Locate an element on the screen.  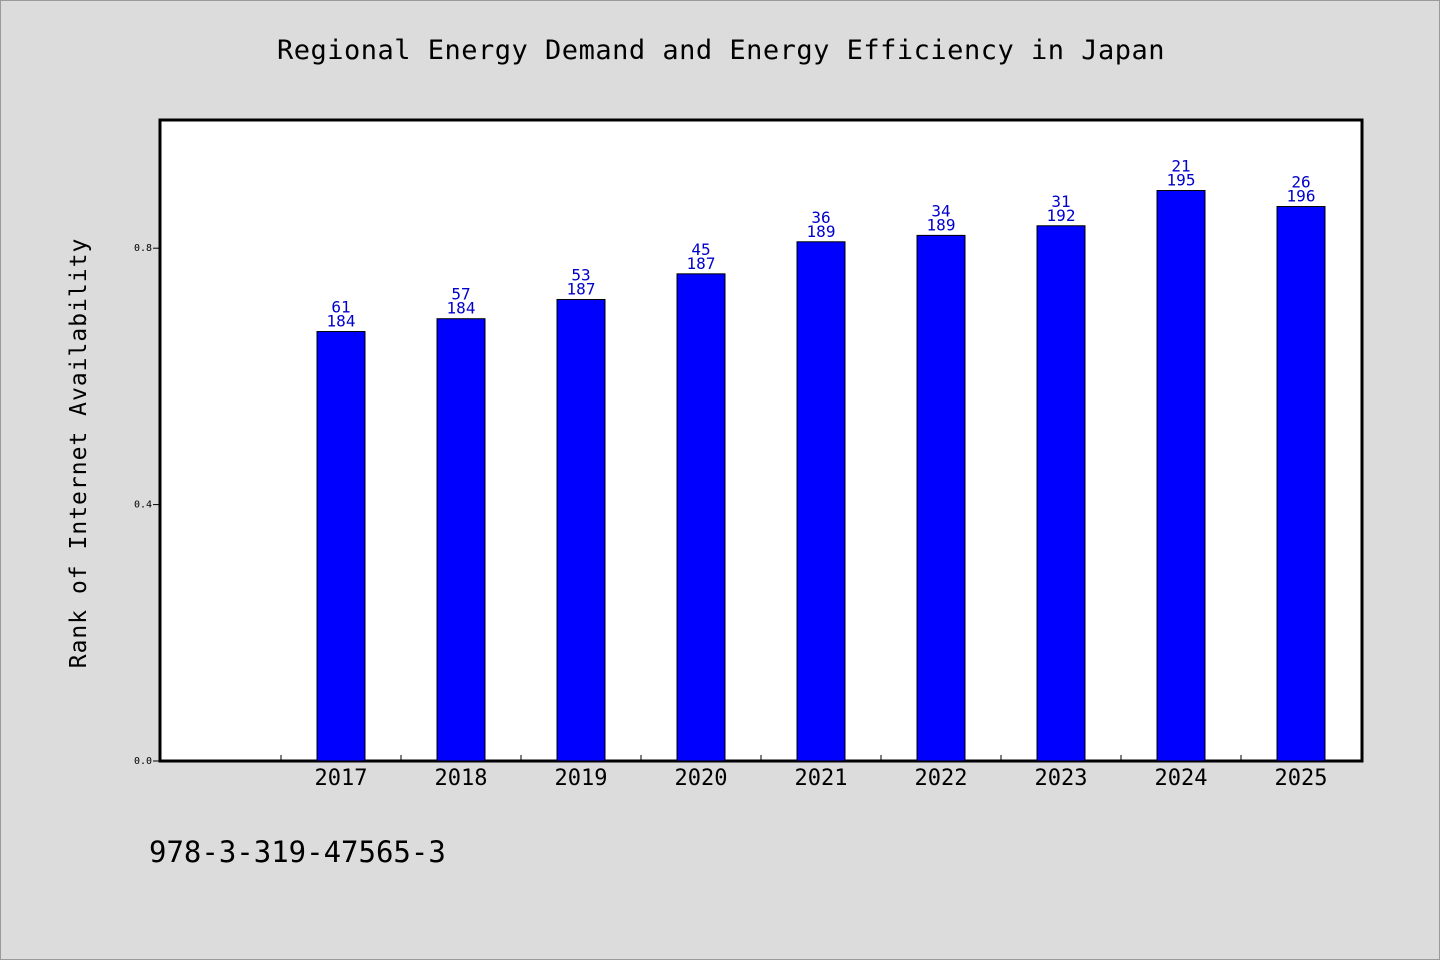
bar-label-bottom: 192 is located at coordinates (1061, 215).